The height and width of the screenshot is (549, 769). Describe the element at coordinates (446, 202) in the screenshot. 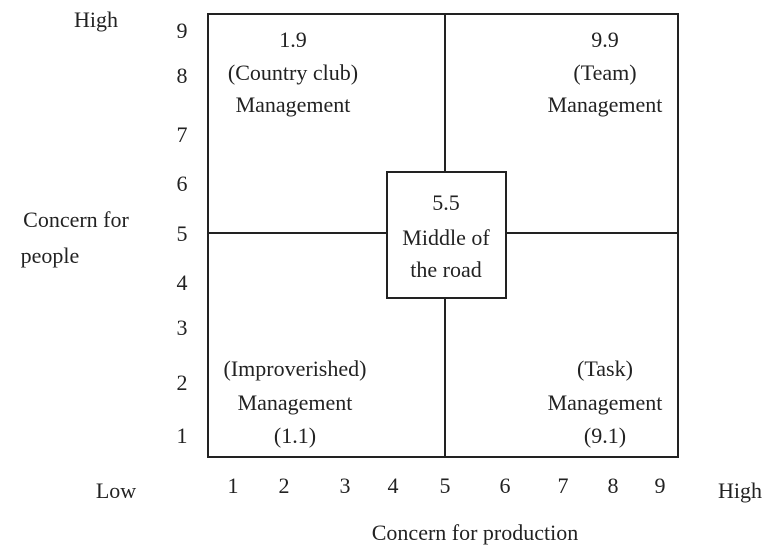

I see `center-text: 5.5` at that location.